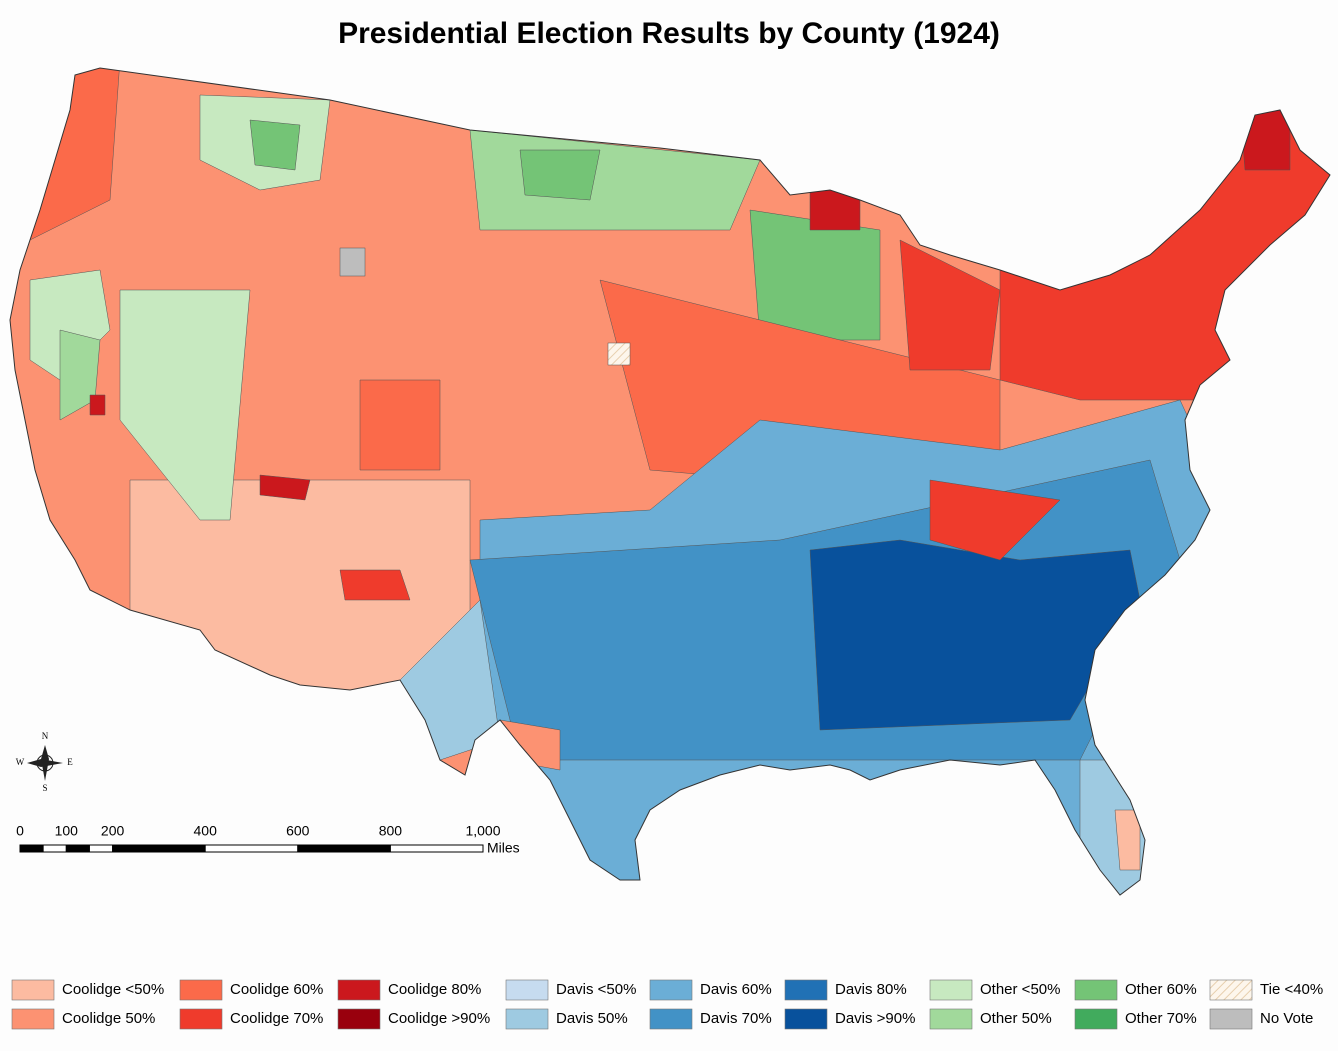 This screenshot has height=1051, width=1338. I want to click on scale-label: 400, so click(206, 831).